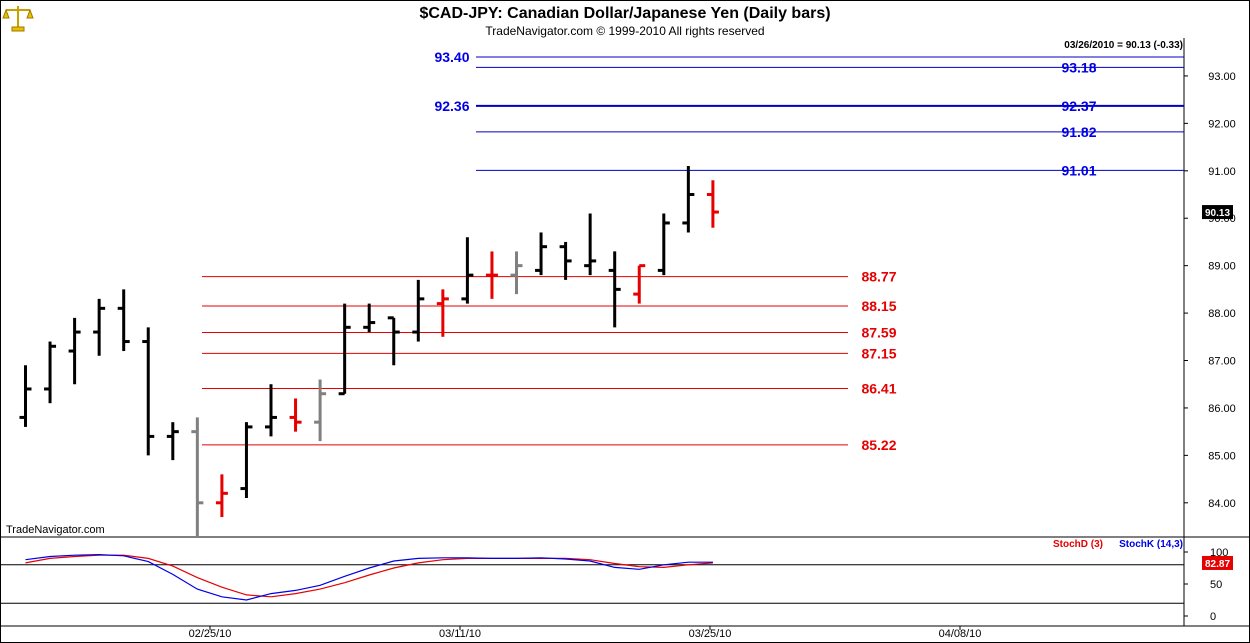  I want to click on date-axis-label: 04/08/10, so click(960, 634).